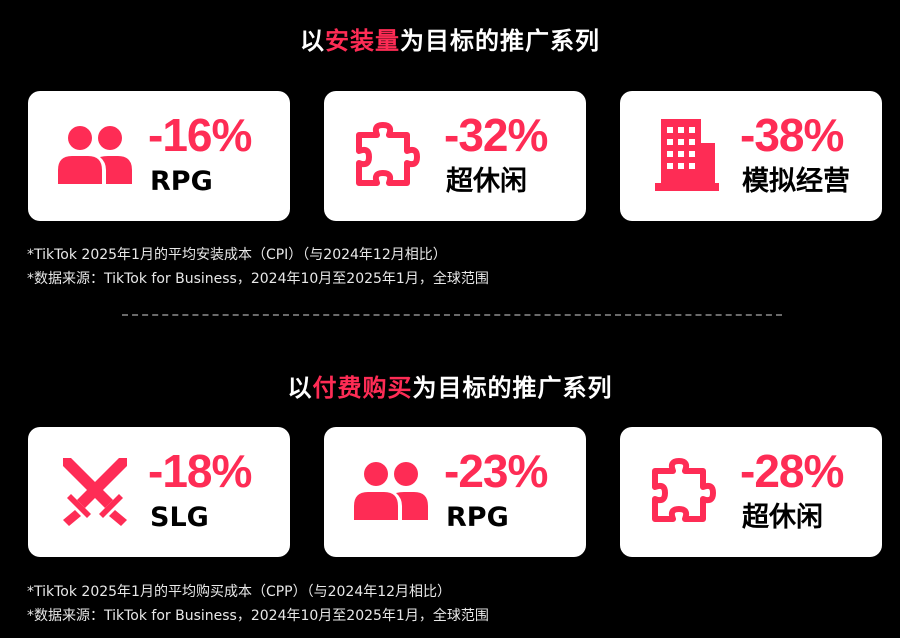 The image size is (900, 638). What do you see at coordinates (792, 135) in the screenshot?
I see `cost-change-value: -38%` at bounding box center [792, 135].